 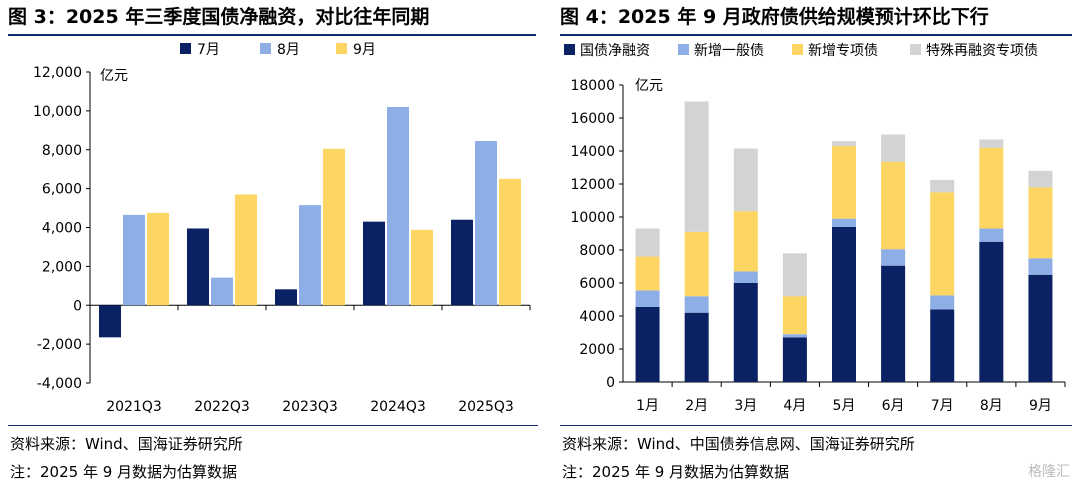 What do you see at coordinates (592, 152) in the screenshot?
I see `y-tick-label: 14000` at bounding box center [592, 152].